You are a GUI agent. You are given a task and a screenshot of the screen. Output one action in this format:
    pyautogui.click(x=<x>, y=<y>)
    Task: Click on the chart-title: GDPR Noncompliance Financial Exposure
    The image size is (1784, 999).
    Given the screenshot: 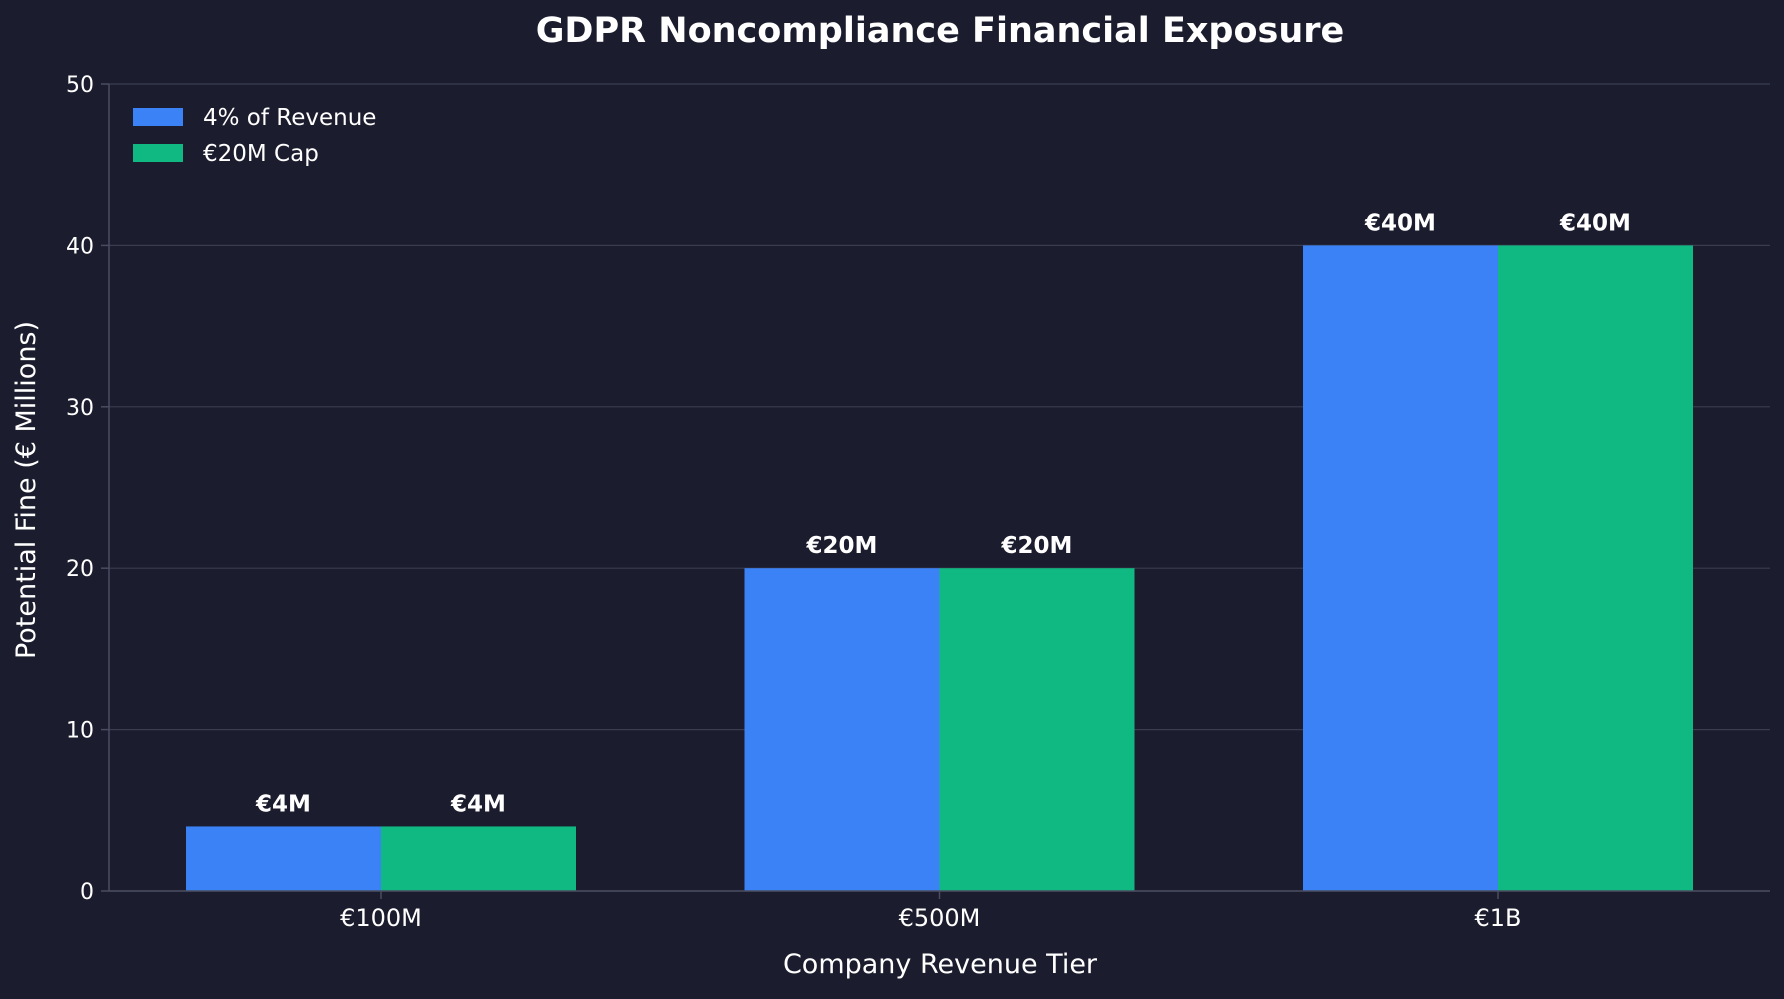 What is the action you would take?
    pyautogui.click(x=940, y=31)
    